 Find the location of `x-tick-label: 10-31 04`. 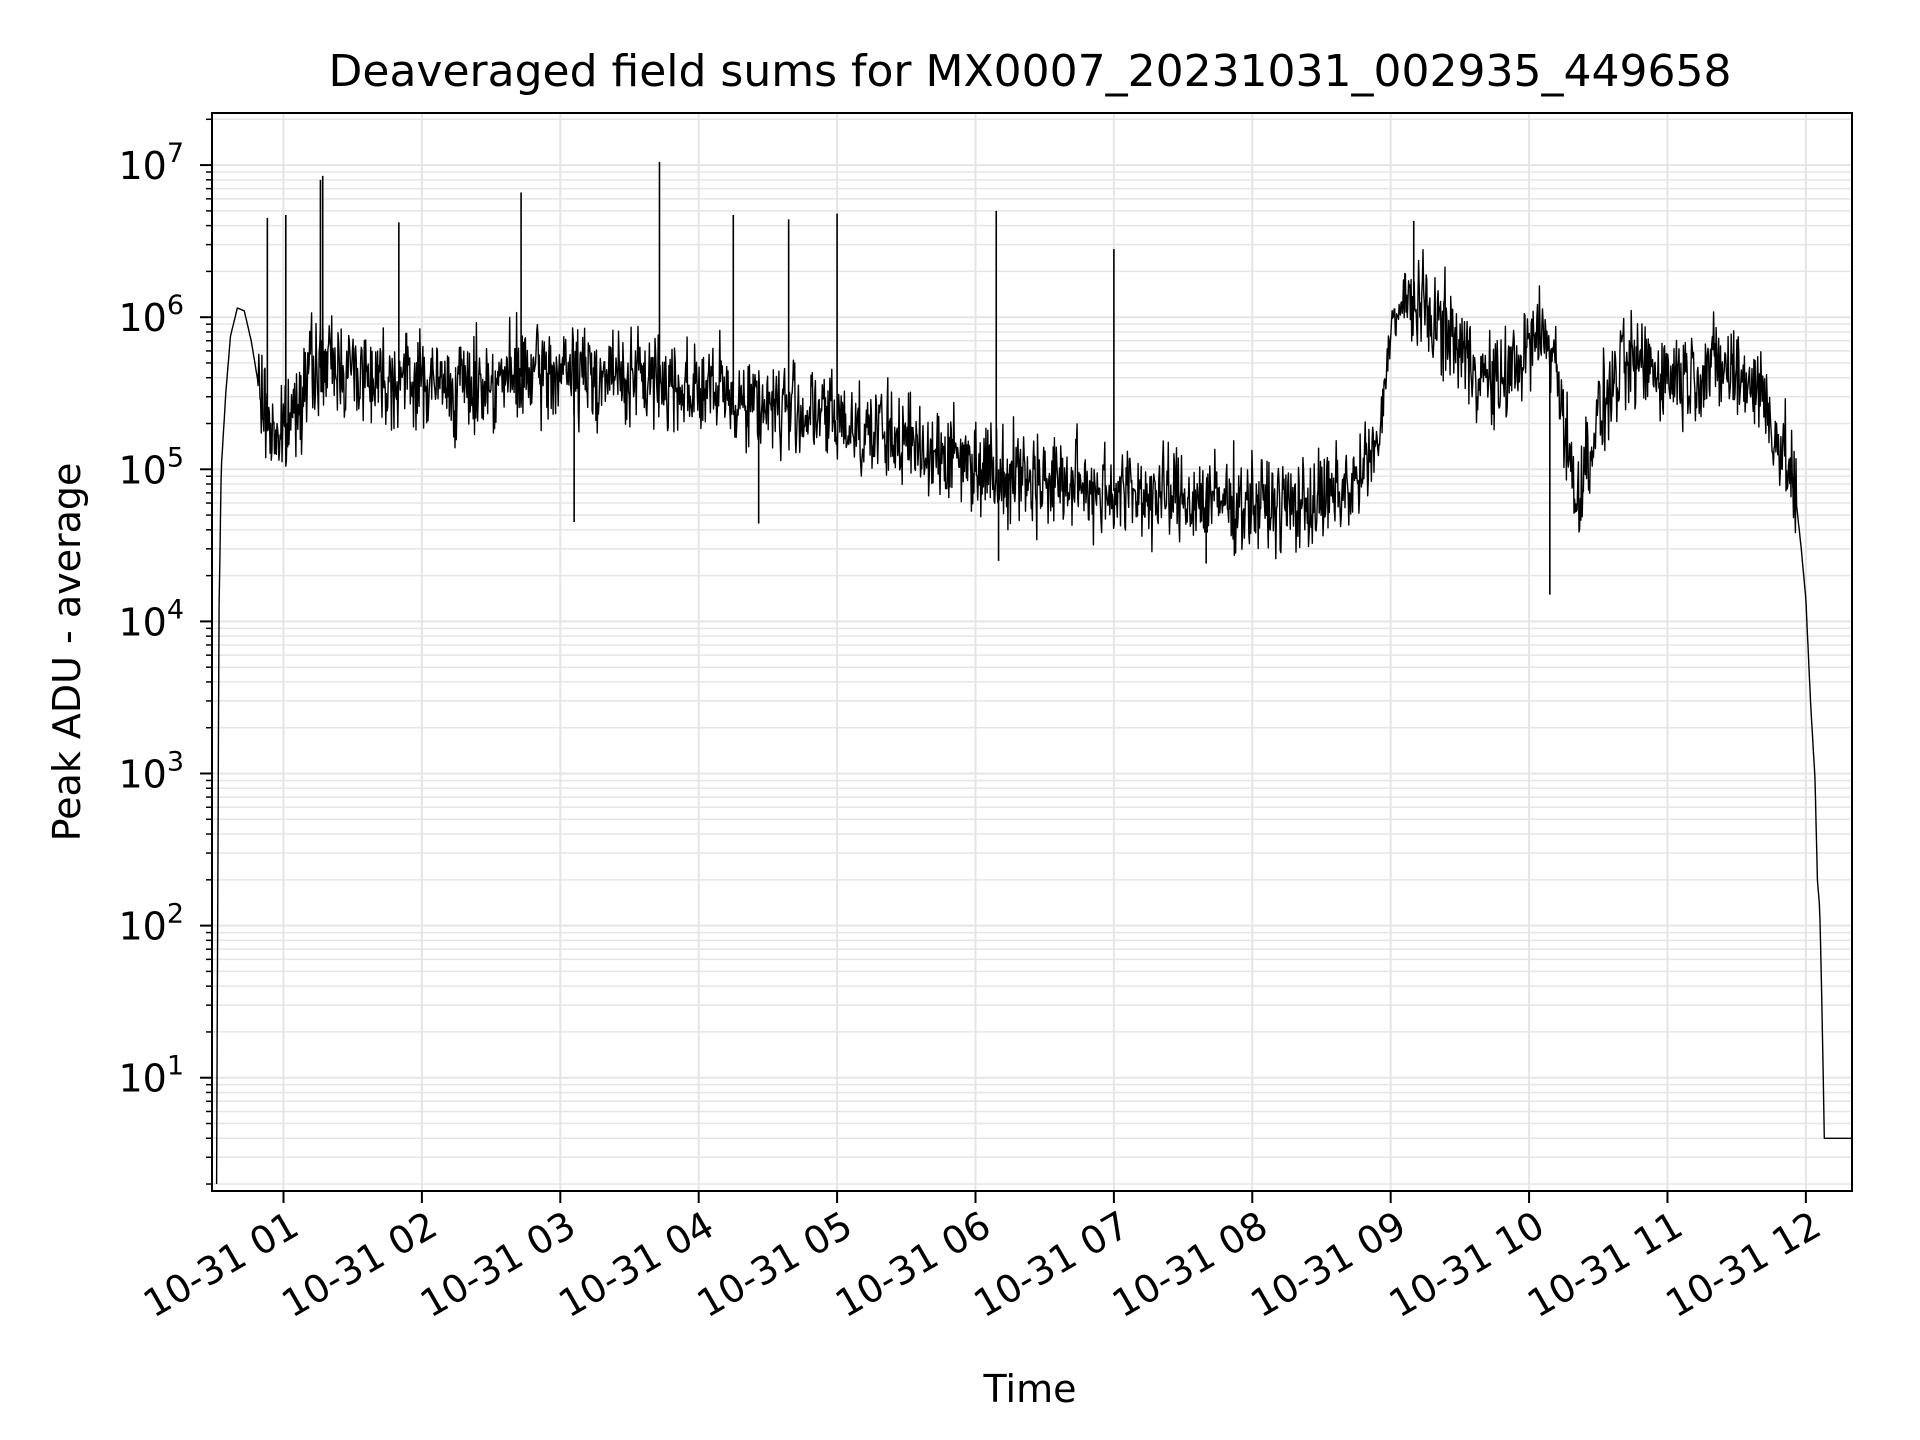

x-tick-label: 10-31 04 is located at coordinates (636, 1265).